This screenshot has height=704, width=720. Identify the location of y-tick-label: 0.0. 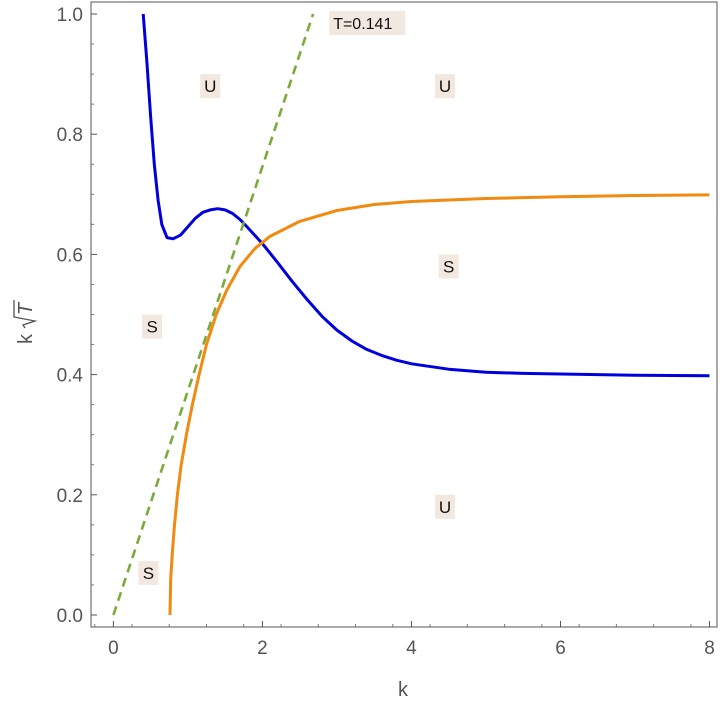
(70, 616).